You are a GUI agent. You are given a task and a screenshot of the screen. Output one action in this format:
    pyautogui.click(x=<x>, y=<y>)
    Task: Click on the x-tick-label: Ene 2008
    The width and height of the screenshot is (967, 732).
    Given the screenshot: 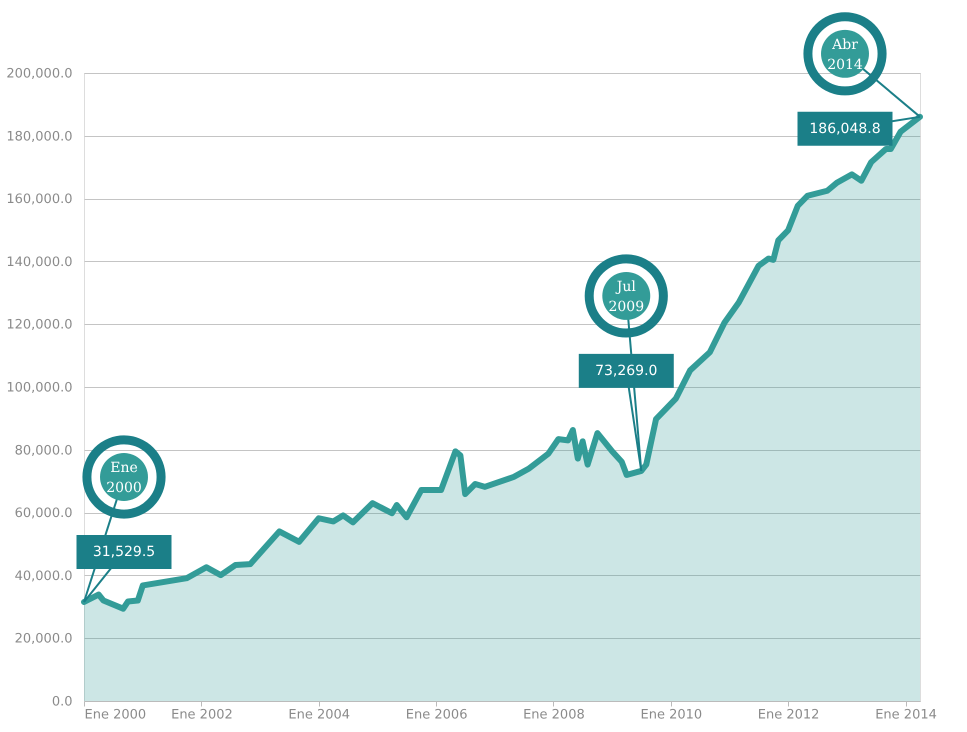 What is the action you would take?
    pyautogui.click(x=554, y=715)
    